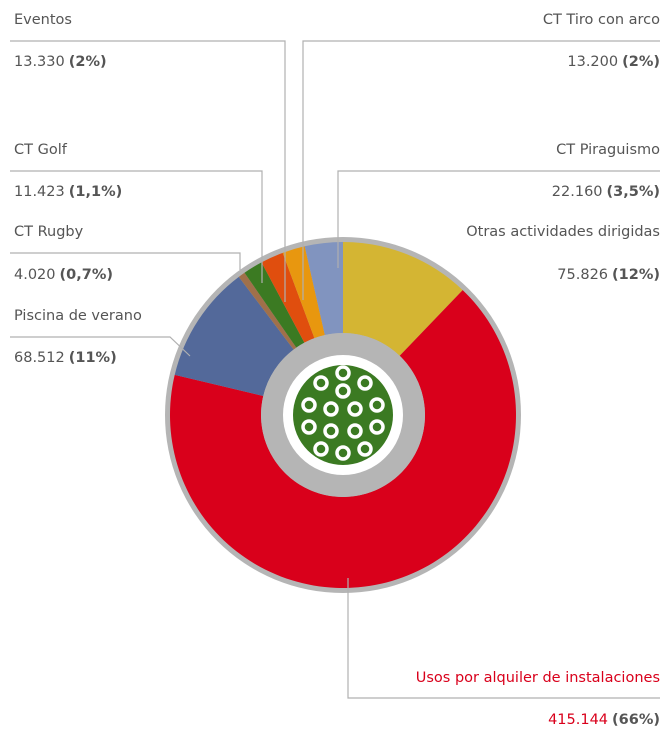 This screenshot has width=667, height=750. Describe the element at coordinates (633, 192) in the screenshot. I see `value-percent: (3,5%)` at that location.